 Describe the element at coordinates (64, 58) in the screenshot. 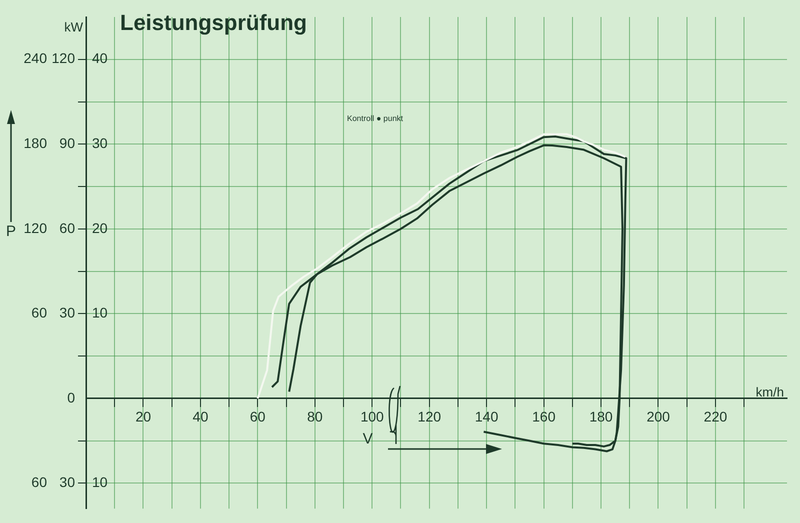

I see `y-tick-label: 120` at that location.